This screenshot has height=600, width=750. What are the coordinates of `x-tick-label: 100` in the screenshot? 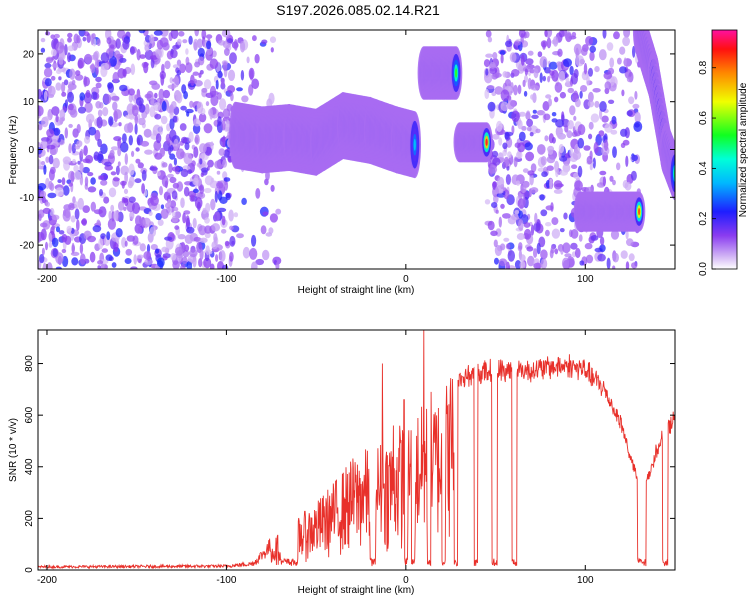 It's located at (585, 580).